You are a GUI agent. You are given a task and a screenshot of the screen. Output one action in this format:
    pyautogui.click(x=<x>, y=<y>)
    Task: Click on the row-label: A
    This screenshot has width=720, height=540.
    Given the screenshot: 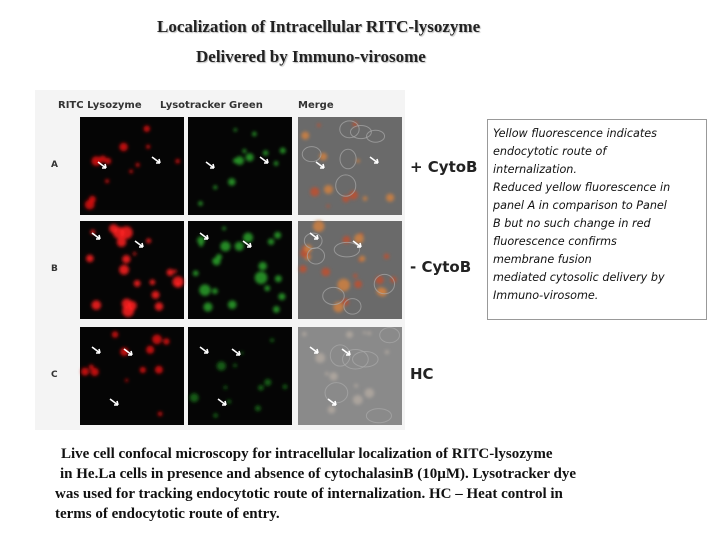 What is the action you would take?
    pyautogui.click(x=54, y=165)
    